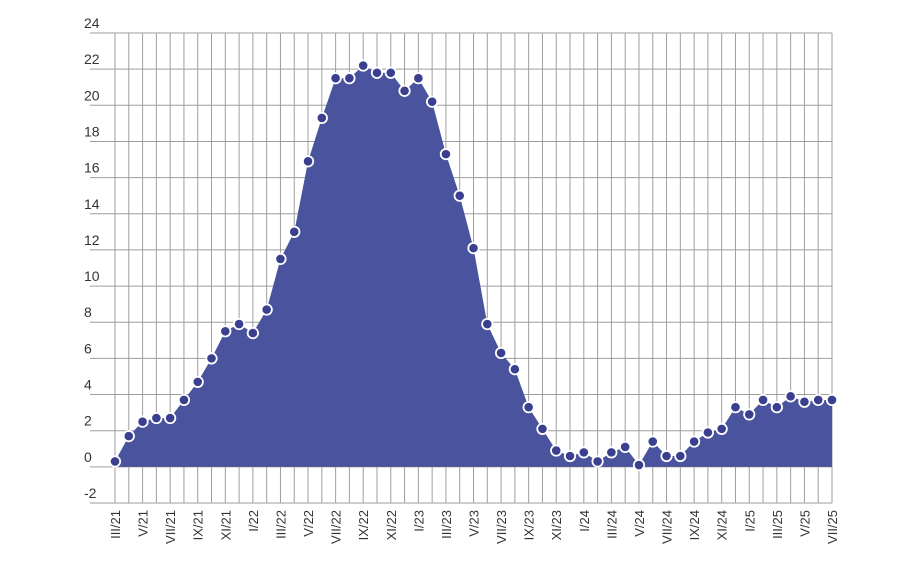 This screenshot has height=574, width=918. Describe the element at coordinates (363, 525) in the screenshot. I see `x-tick-label: IX/22` at that location.